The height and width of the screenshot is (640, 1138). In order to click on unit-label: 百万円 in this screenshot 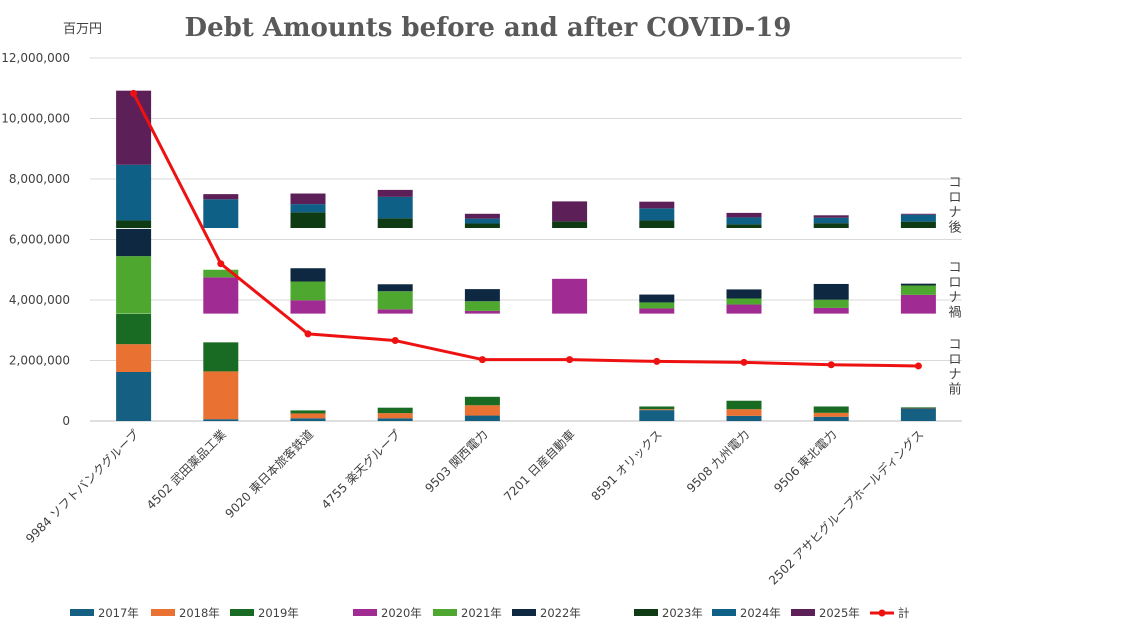, I will do `click(82, 29)`.